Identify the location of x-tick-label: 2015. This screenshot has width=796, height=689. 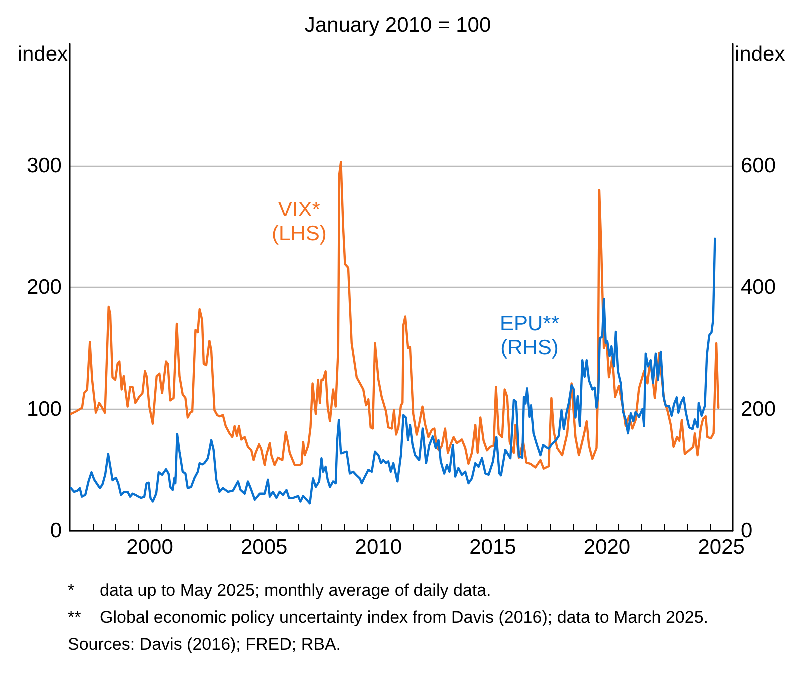
(493, 547).